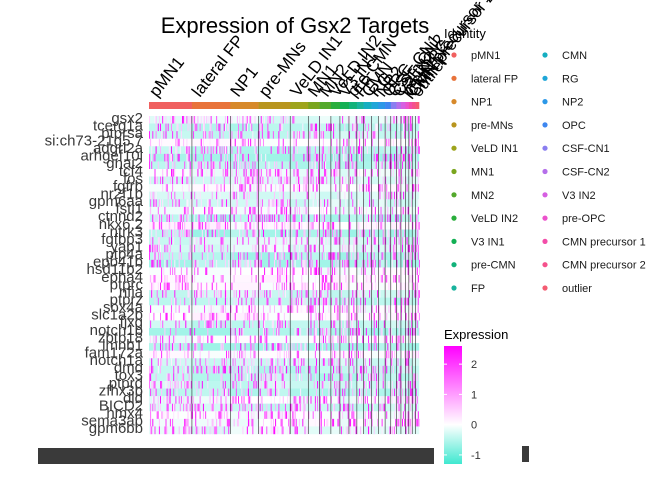 The height and width of the screenshot is (480, 672). I want to click on cluster-bar-segment, so click(403, 105).